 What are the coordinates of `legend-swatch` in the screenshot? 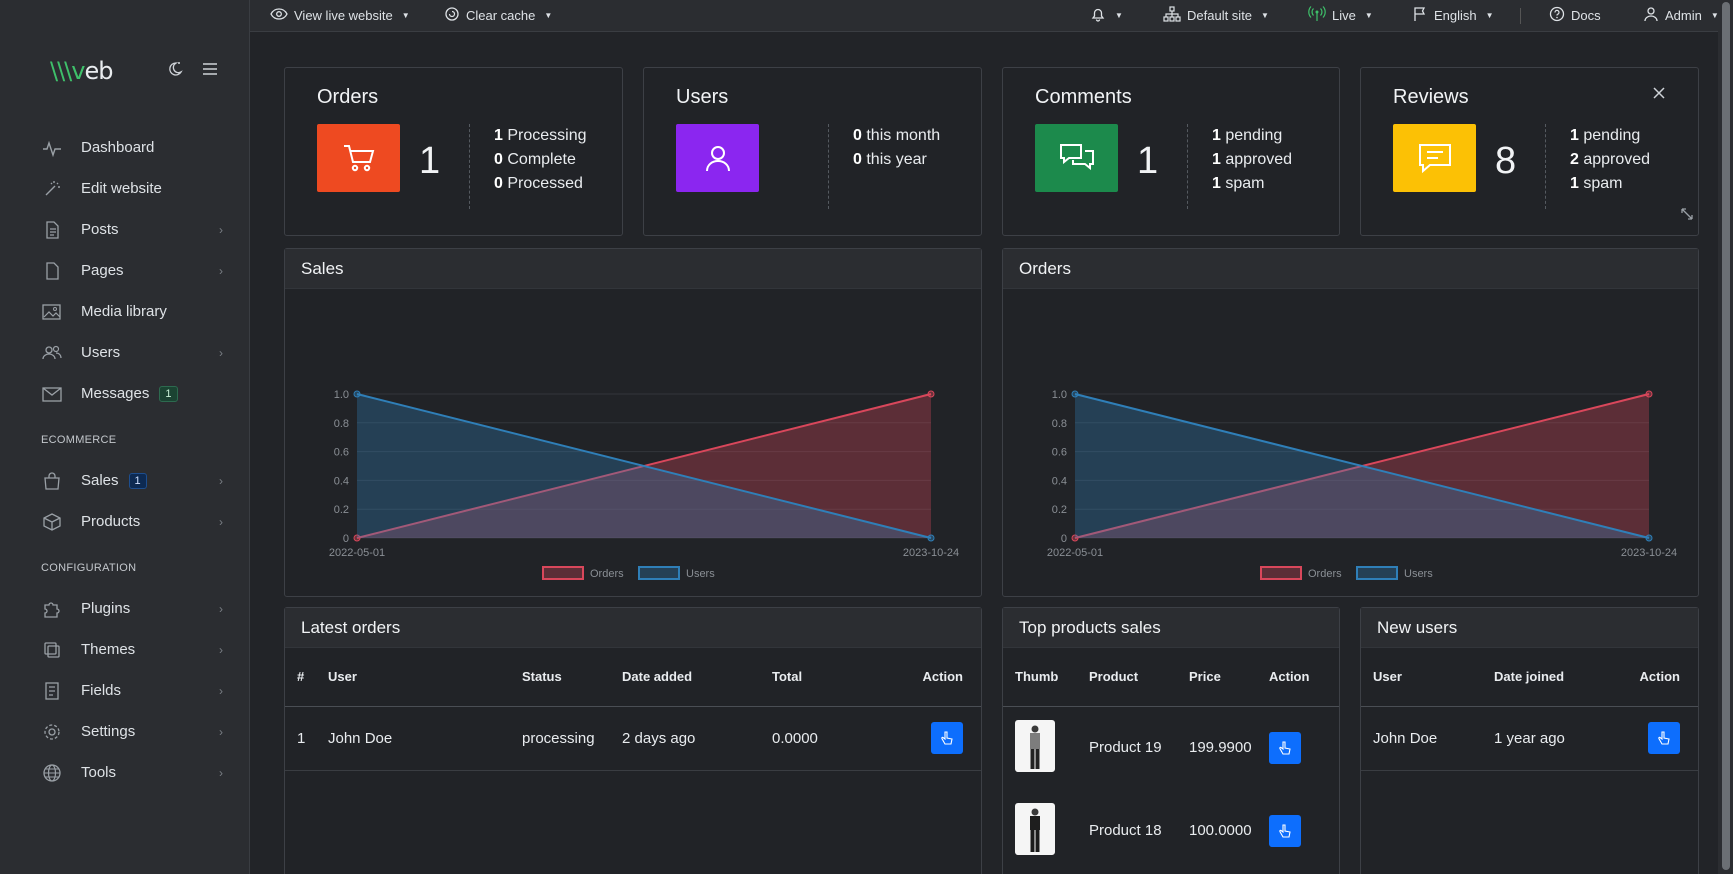 It's located at (1377, 573).